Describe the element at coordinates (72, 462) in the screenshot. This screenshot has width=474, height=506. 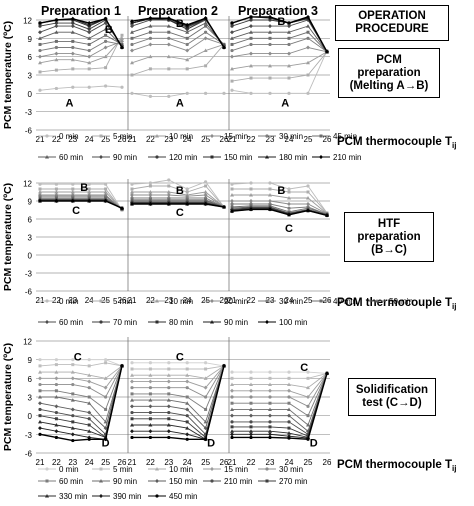
I see `x-tick-label: 23` at that location.